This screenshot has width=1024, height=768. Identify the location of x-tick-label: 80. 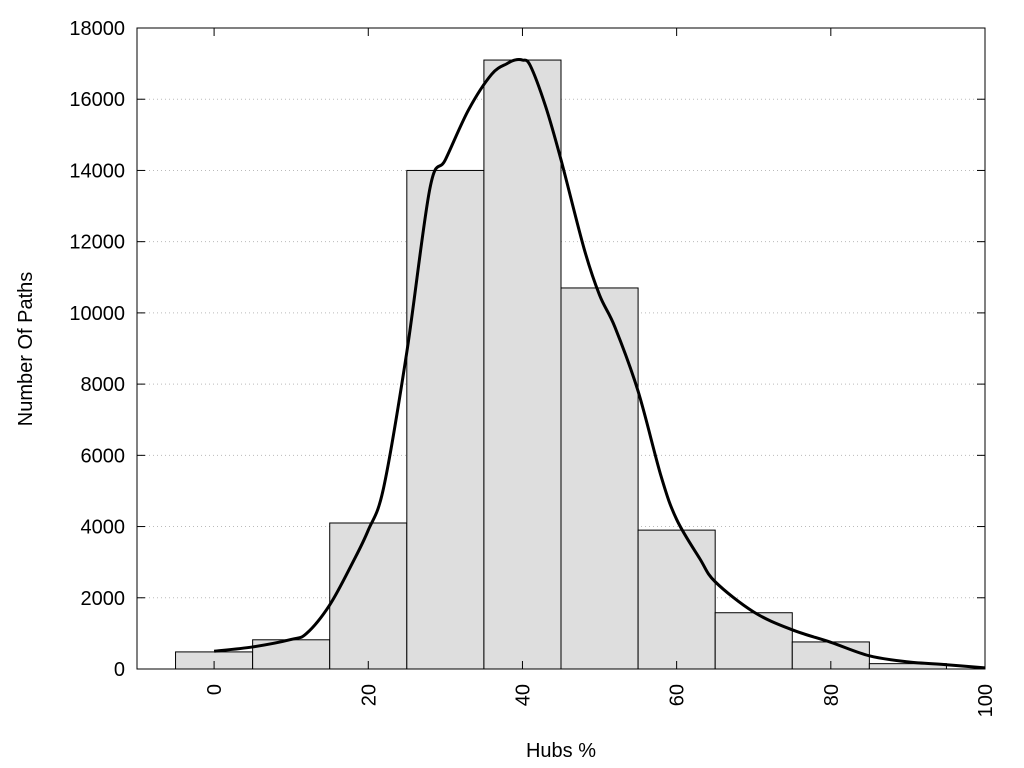
(832, 695).